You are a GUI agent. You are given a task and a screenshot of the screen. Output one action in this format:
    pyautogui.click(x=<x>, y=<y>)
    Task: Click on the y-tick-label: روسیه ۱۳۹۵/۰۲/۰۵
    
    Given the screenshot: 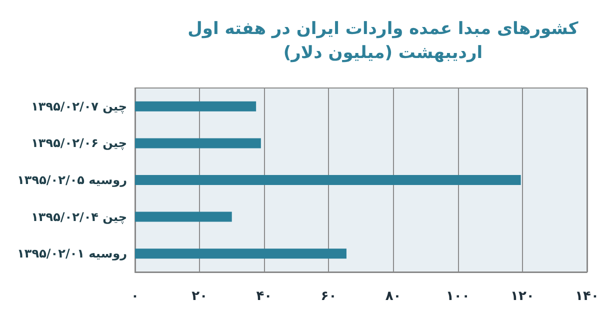 What is the action you would take?
    pyautogui.click(x=72, y=180)
    